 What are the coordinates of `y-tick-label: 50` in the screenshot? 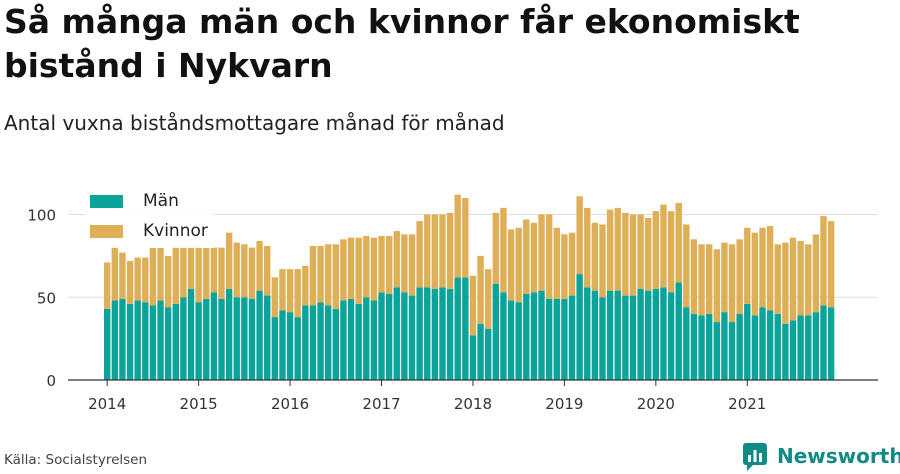 It's located at (46, 298).